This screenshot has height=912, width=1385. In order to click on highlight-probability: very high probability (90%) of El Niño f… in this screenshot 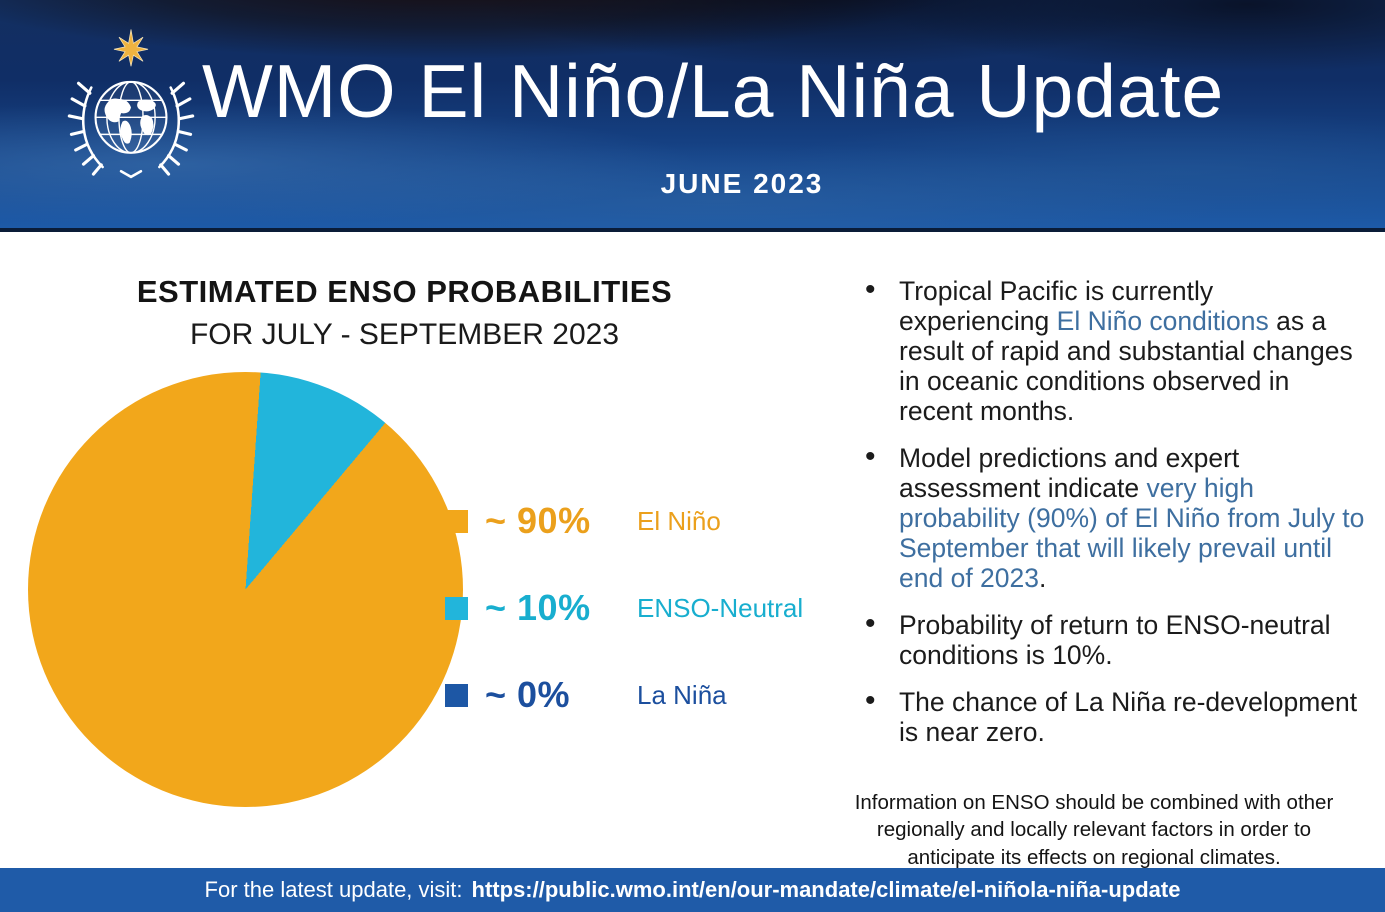, I will do `click(1132, 533)`.